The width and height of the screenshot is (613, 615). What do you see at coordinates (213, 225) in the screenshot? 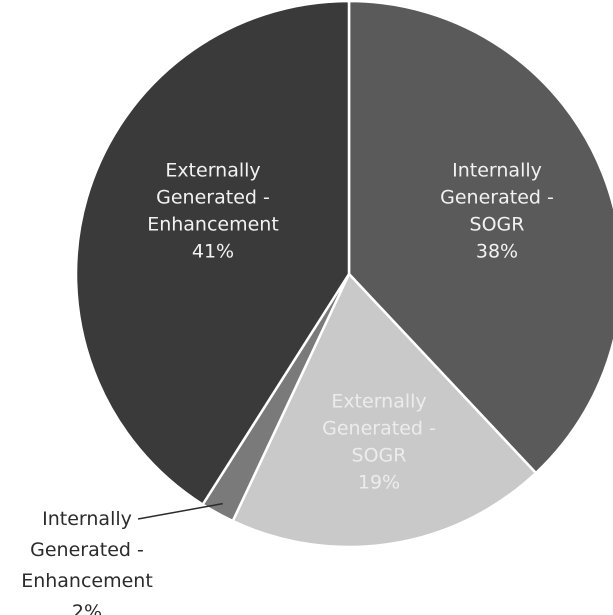
I see `slice-3-label-line: Enhancement` at bounding box center [213, 225].